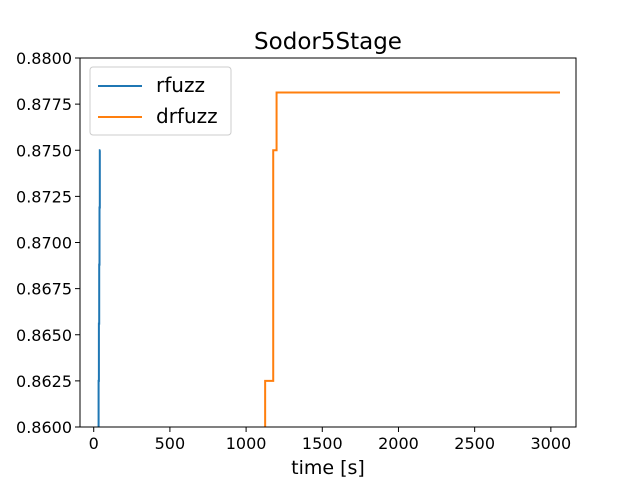  Describe the element at coordinates (322, 443) in the screenshot. I see `x-tick-label: 1500` at that location.